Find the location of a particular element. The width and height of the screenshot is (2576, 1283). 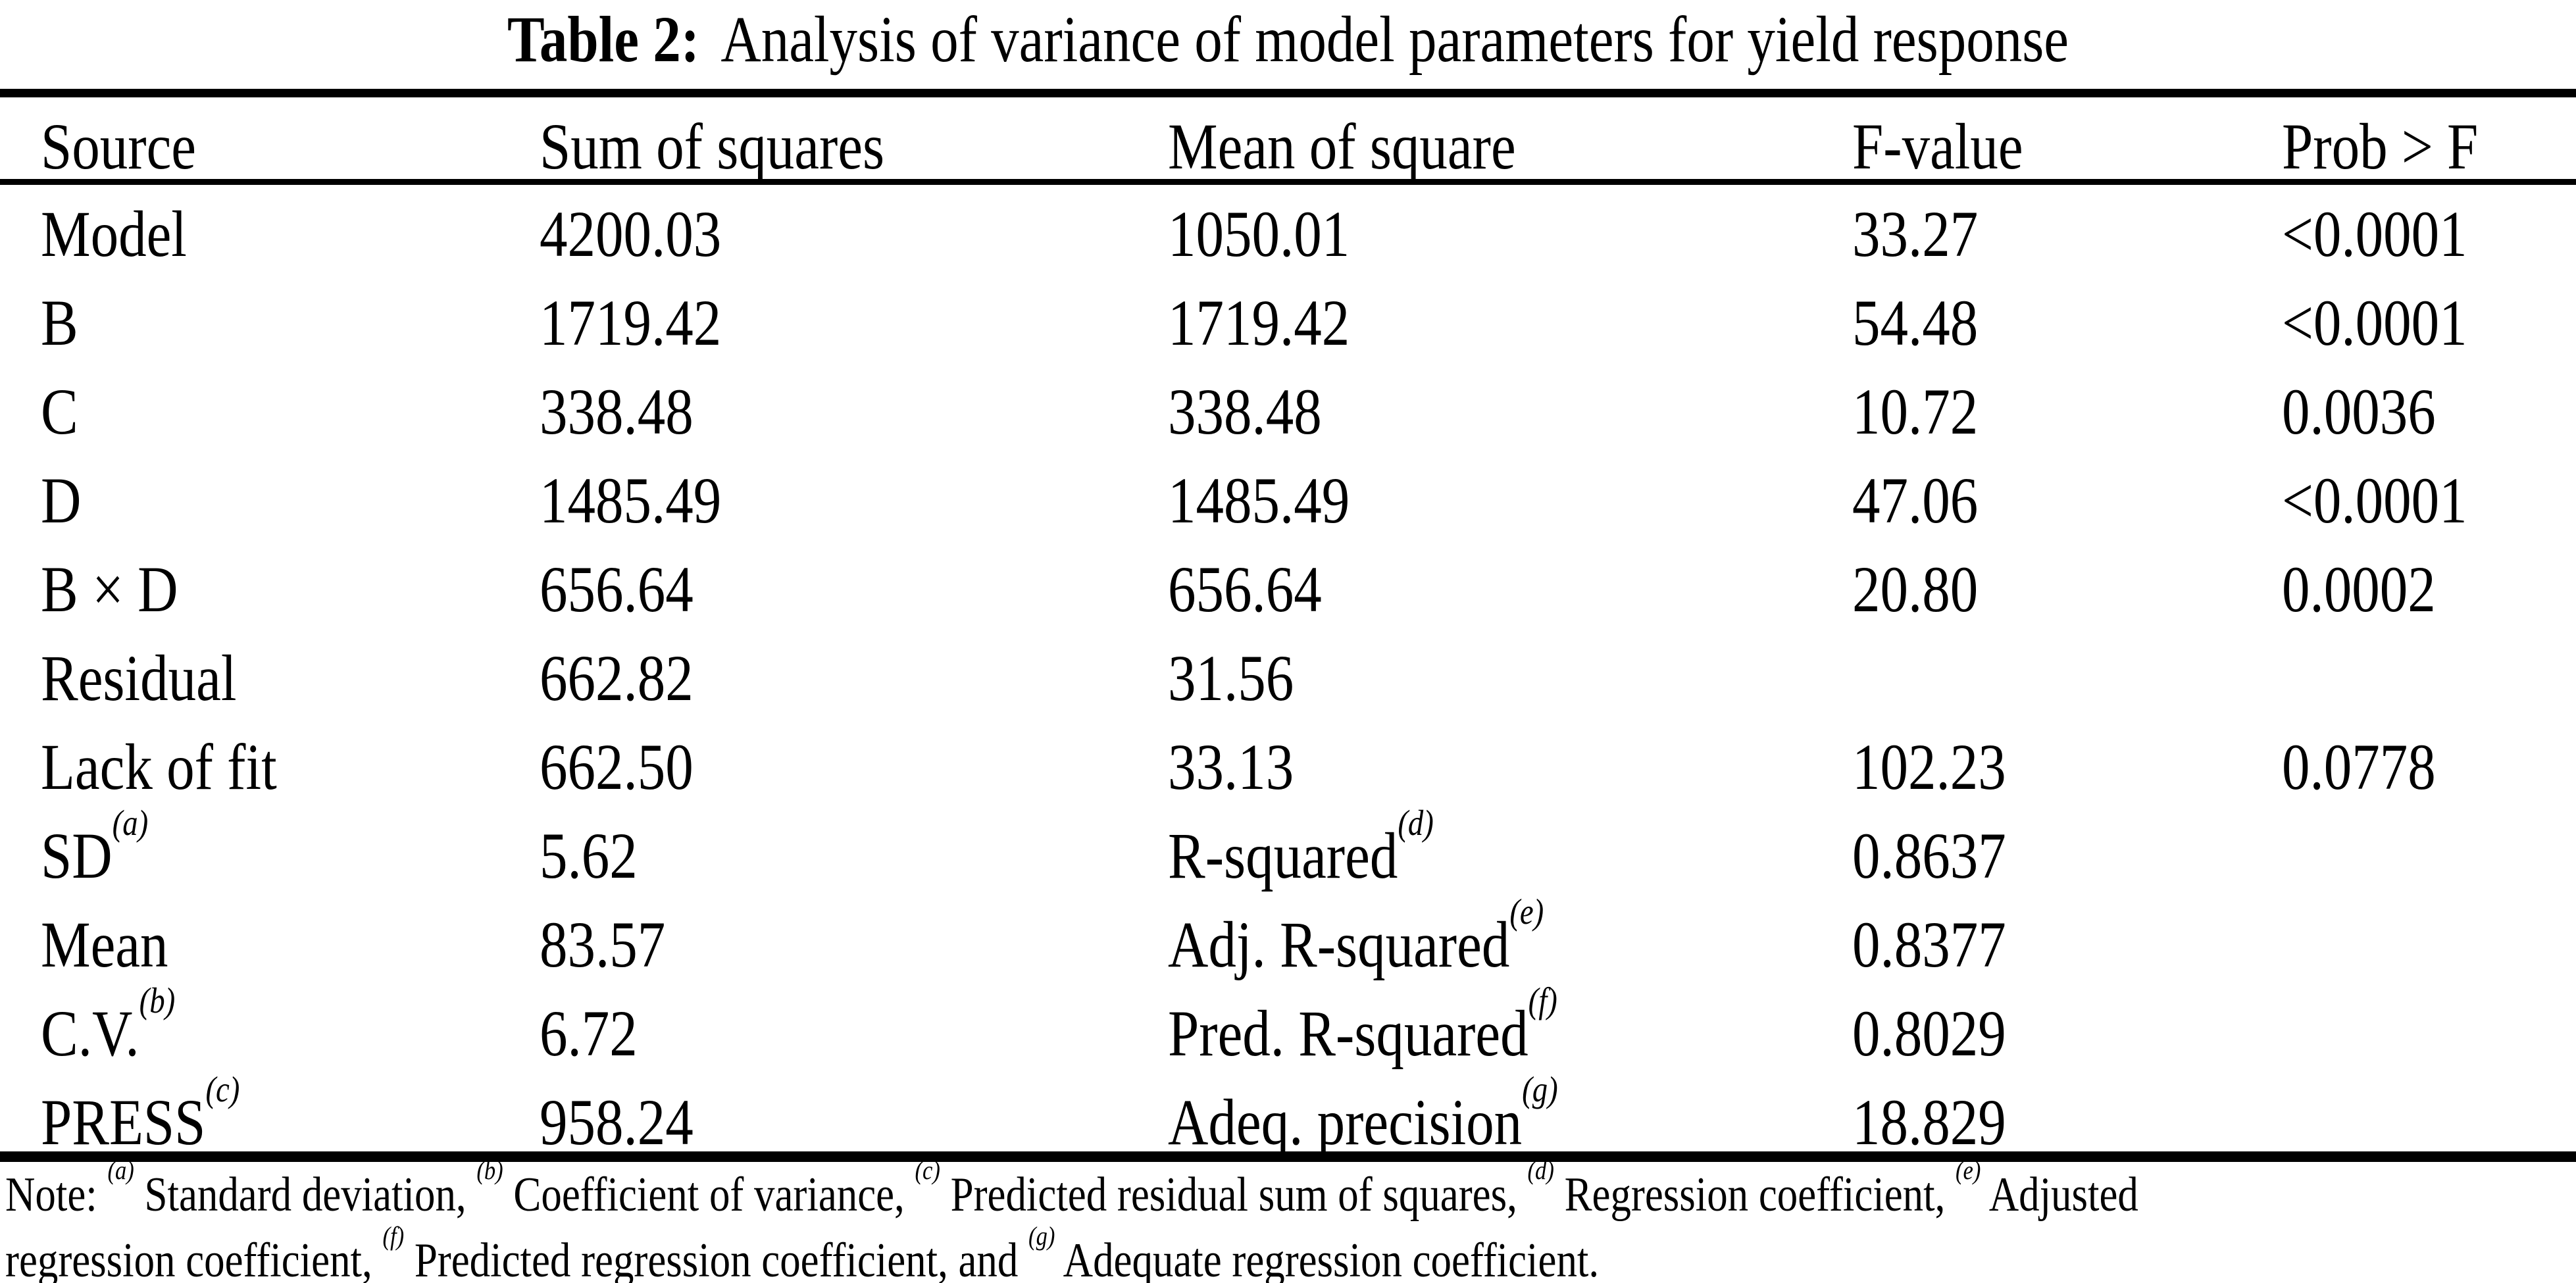

table-cell: 83.57 is located at coordinates (603, 944).